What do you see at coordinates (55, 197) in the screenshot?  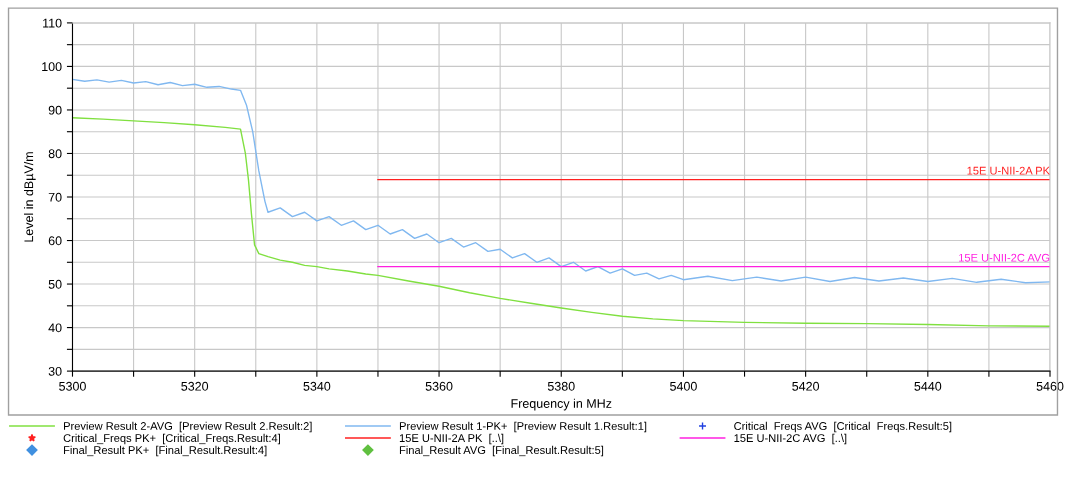 I see `y-tick-label: 70` at bounding box center [55, 197].